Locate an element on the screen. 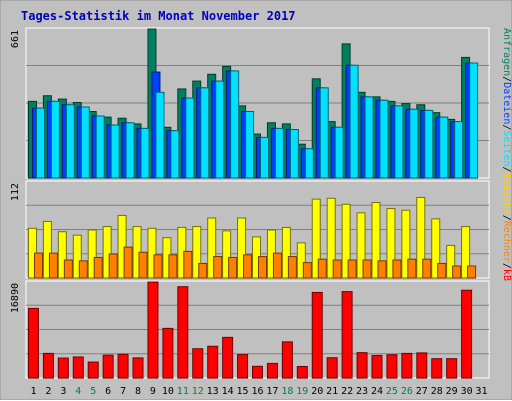  x-tick-label: 30 is located at coordinates (467, 391).